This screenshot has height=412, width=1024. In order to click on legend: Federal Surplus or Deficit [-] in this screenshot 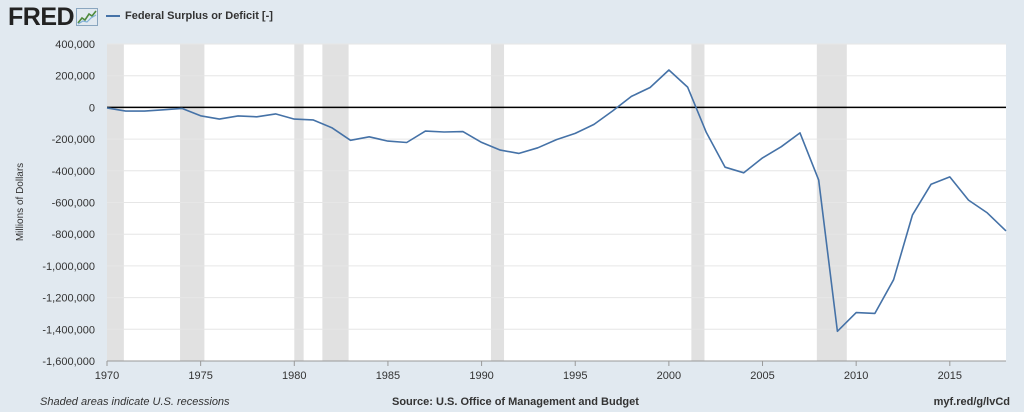, I will do `click(189, 16)`.